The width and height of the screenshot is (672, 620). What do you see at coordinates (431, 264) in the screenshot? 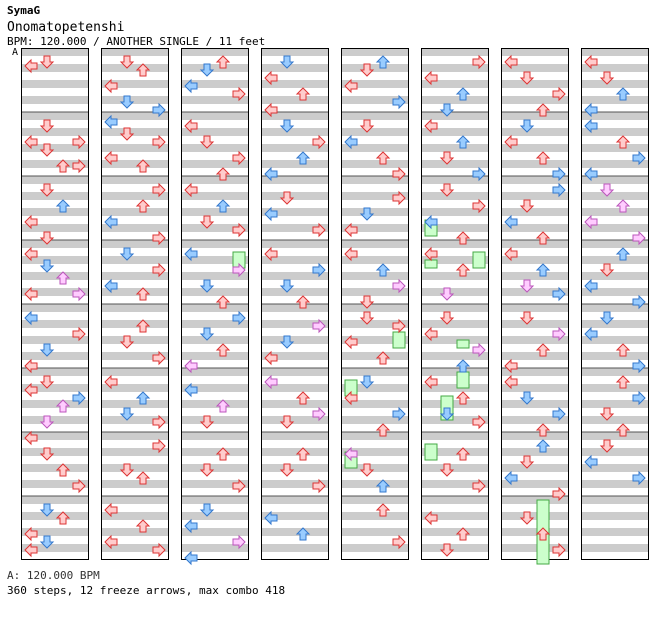
I see `freeze-arrow` at bounding box center [431, 264].